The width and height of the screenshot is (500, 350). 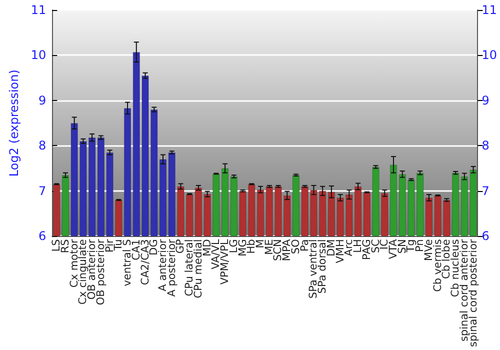 I want to click on y2-tick-label: 7, so click(x=486, y=191).